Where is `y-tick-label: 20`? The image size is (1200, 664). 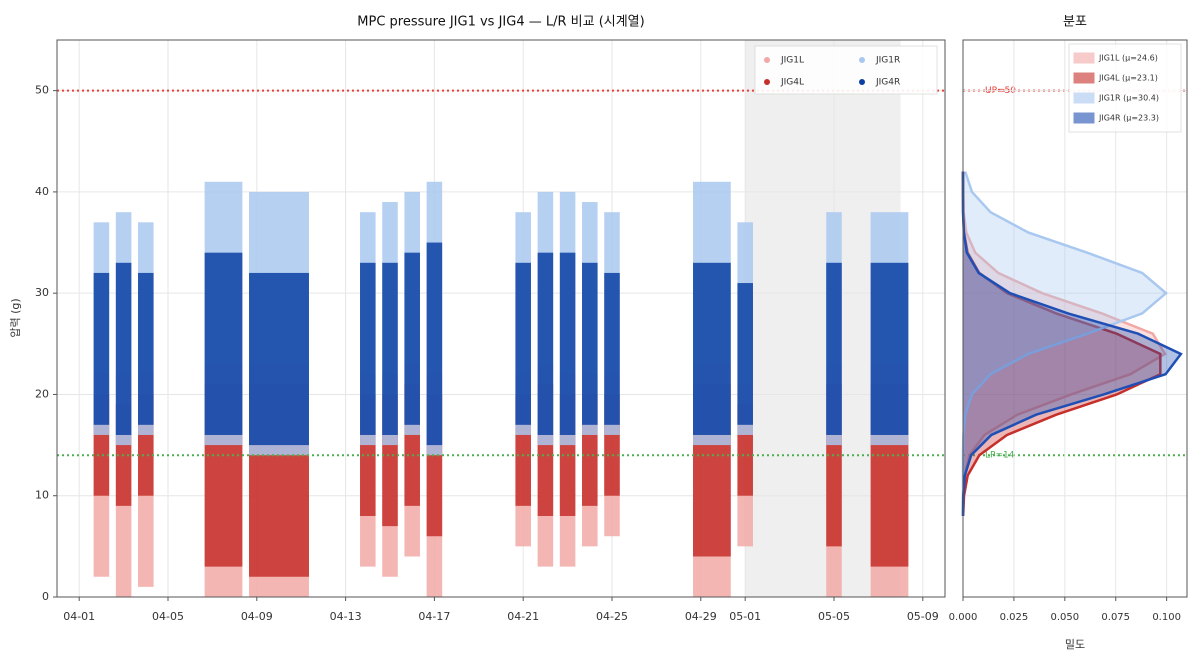 y-tick-label: 20 is located at coordinates (42, 393).